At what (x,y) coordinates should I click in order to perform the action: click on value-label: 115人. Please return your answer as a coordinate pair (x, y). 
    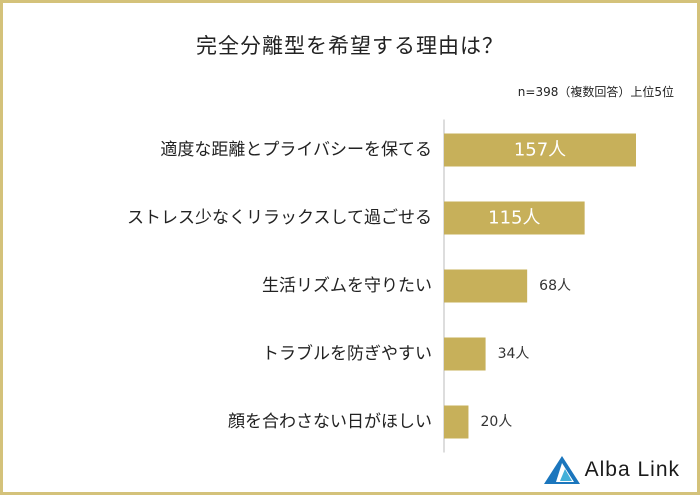
    Looking at the image, I should click on (514, 218).